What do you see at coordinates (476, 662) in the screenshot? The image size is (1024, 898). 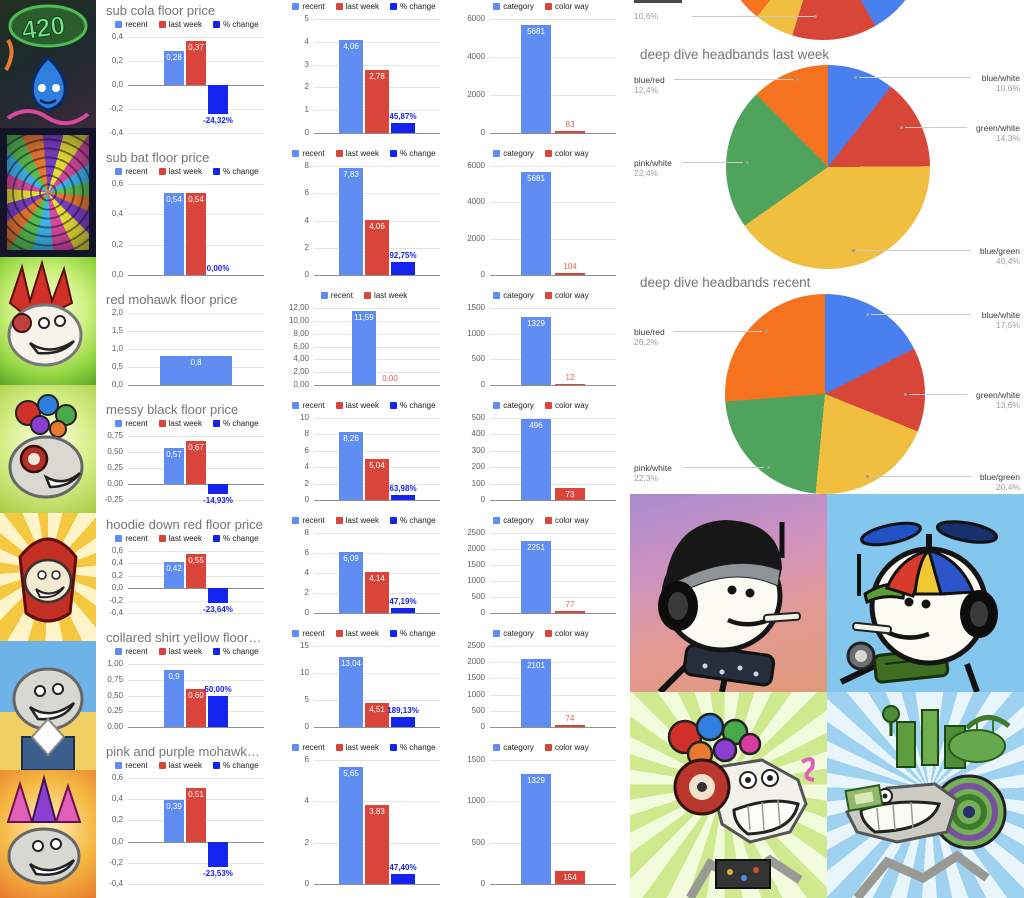 I see `y-axis-tick-label: 2000` at bounding box center [476, 662].